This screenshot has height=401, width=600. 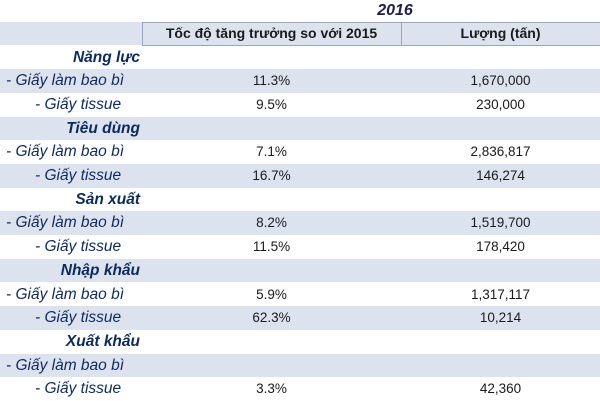 I want to click on group-row: Nhập khẩu, so click(x=300, y=270).